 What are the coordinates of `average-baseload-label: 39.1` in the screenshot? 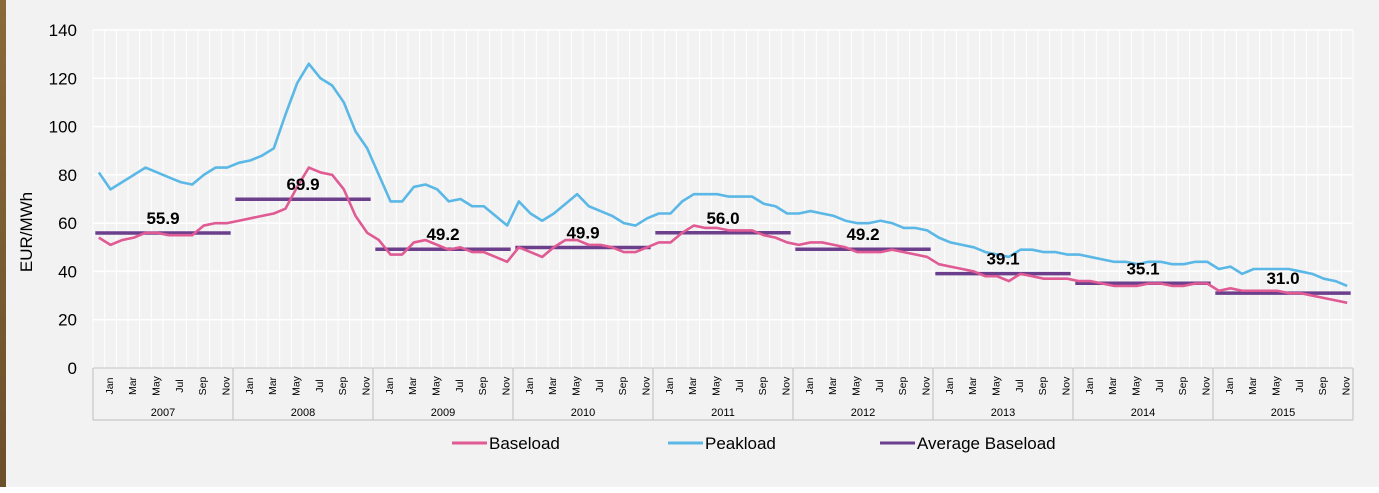 It's located at (1002, 259).